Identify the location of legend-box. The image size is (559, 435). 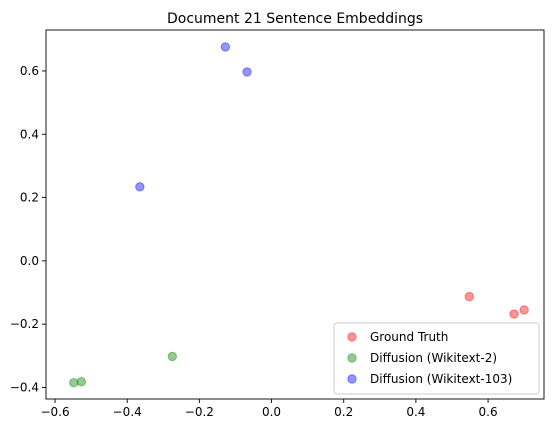
(436, 358).